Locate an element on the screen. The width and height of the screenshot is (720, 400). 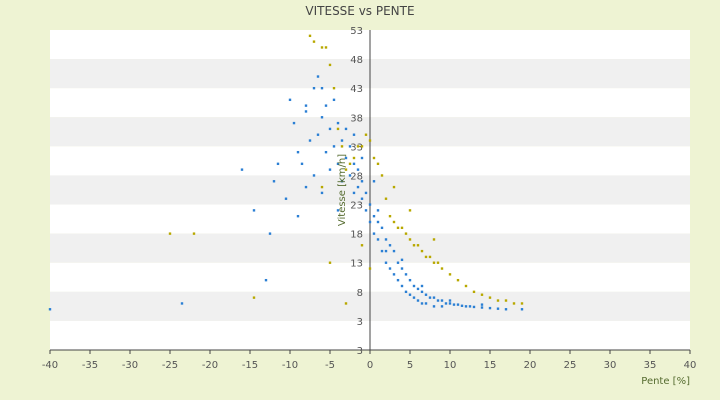
y-tick-label: 48 is located at coordinates (356, 60).